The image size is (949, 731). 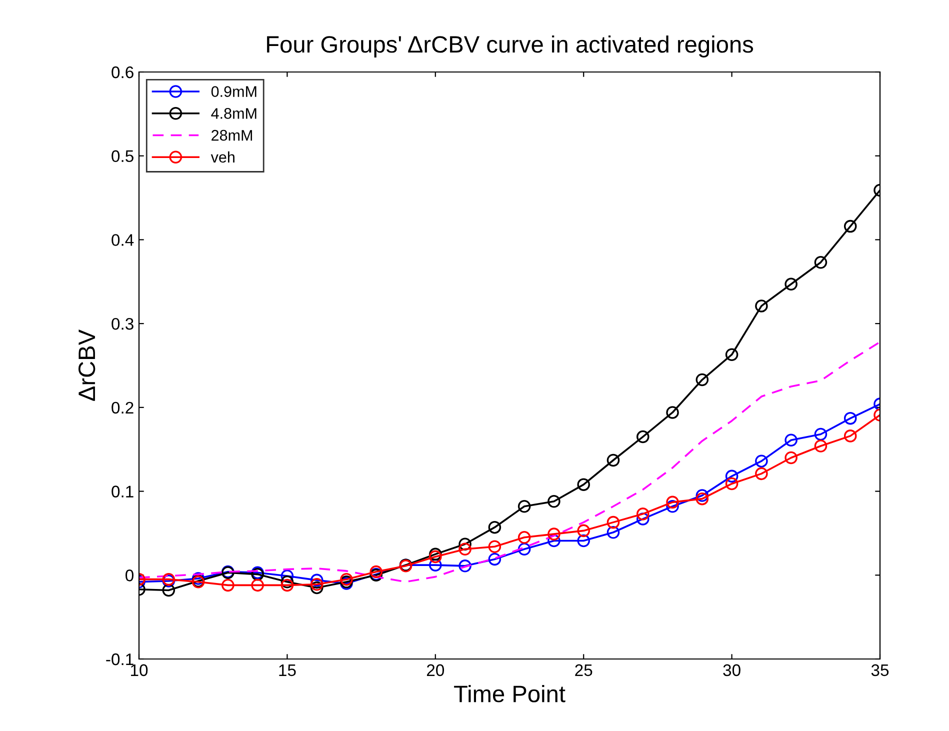 What do you see at coordinates (232, 135) in the screenshot?
I see `legend-label: 28mM` at bounding box center [232, 135].